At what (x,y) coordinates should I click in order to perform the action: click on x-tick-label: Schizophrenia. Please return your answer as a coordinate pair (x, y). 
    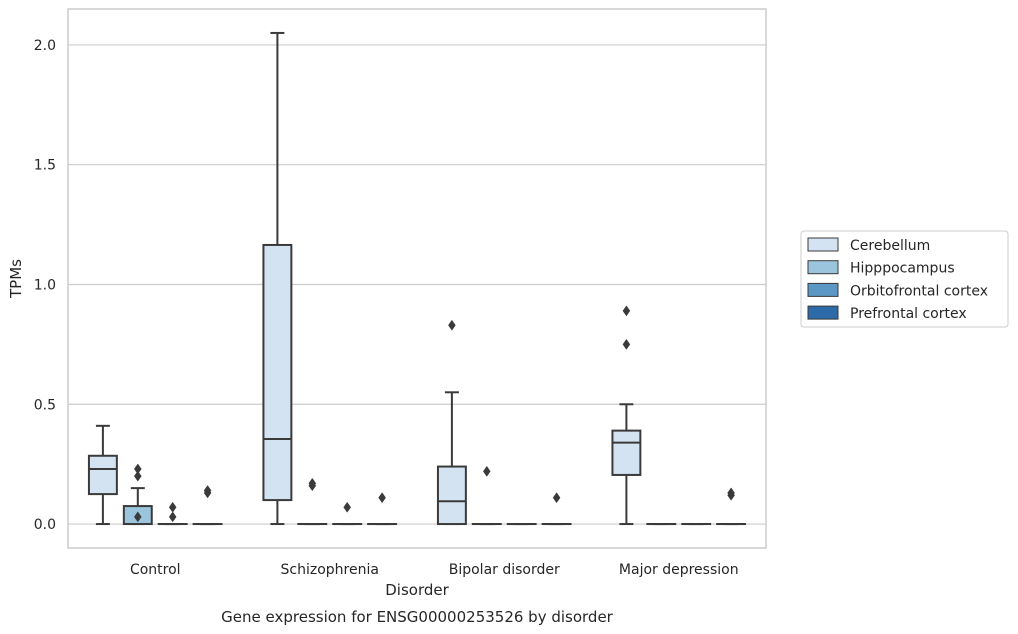
    Looking at the image, I should click on (330, 570).